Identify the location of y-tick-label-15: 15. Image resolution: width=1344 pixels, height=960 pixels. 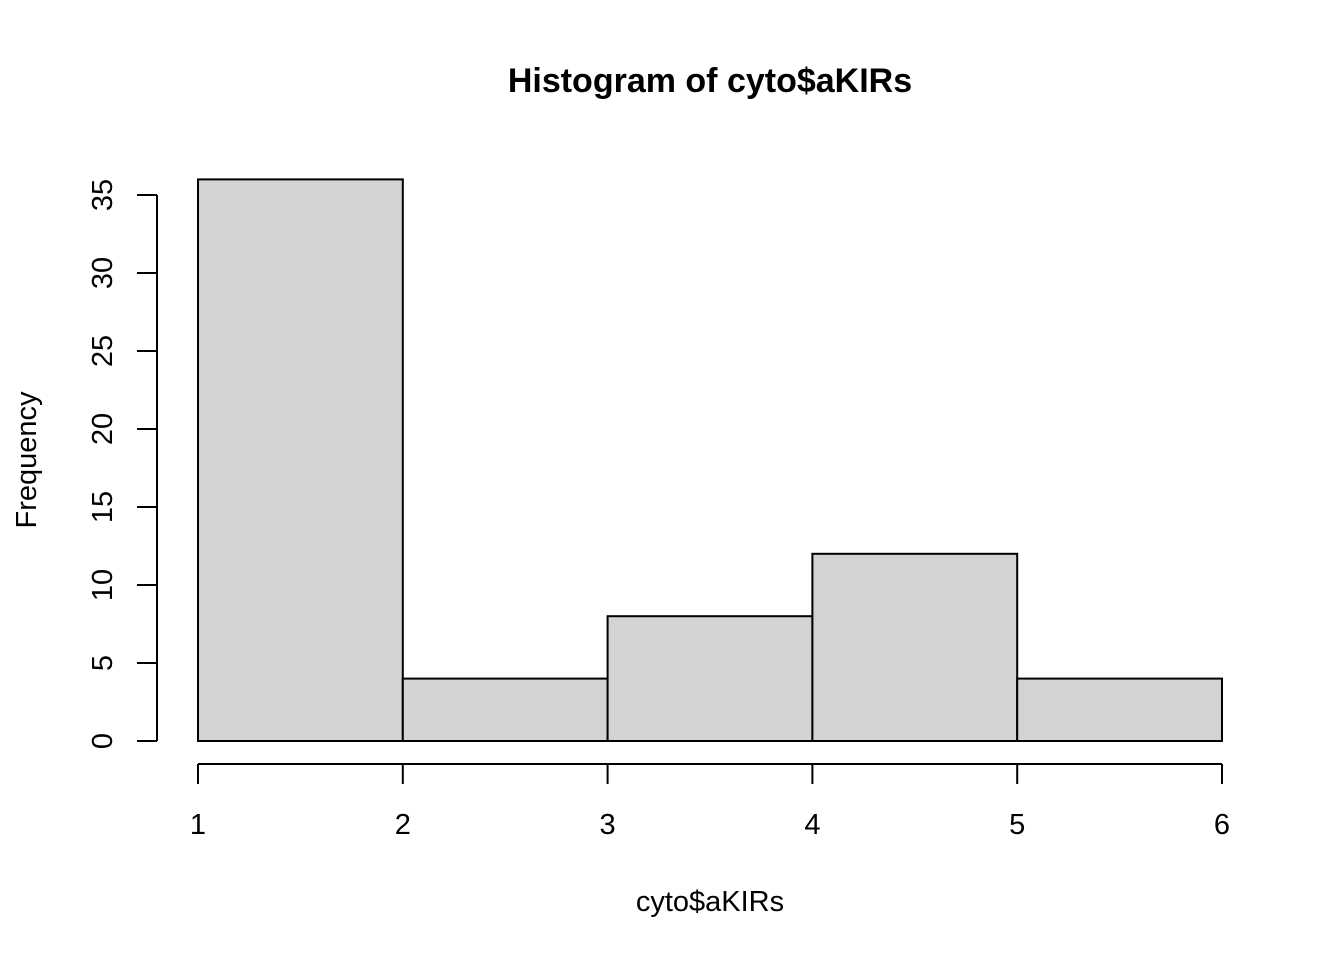
(103, 507).